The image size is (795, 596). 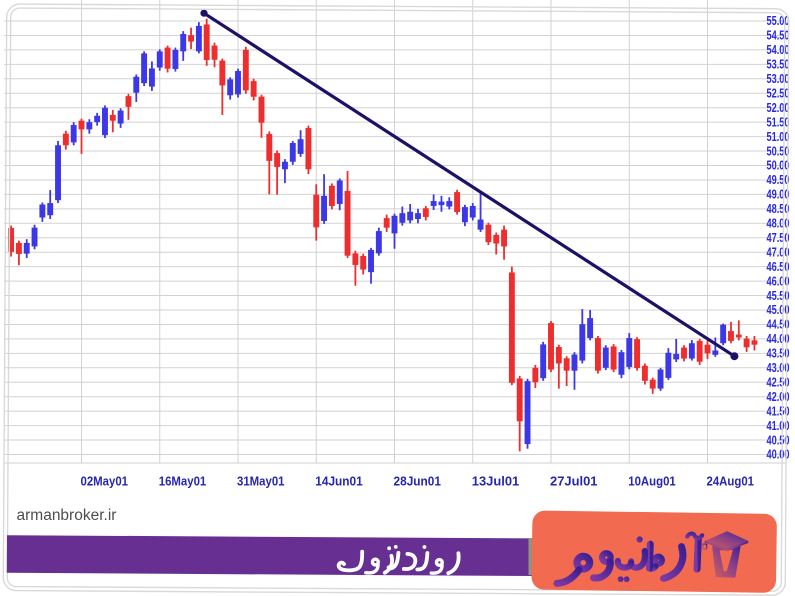 I want to click on svg-text: 16May01, so click(x=183, y=482).